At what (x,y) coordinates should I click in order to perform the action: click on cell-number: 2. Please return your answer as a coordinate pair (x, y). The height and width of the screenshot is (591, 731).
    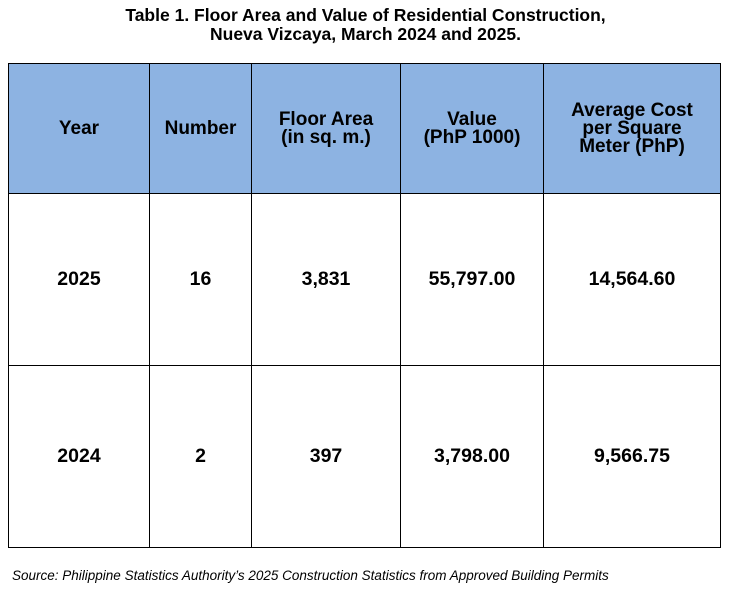
    Looking at the image, I should click on (200, 456).